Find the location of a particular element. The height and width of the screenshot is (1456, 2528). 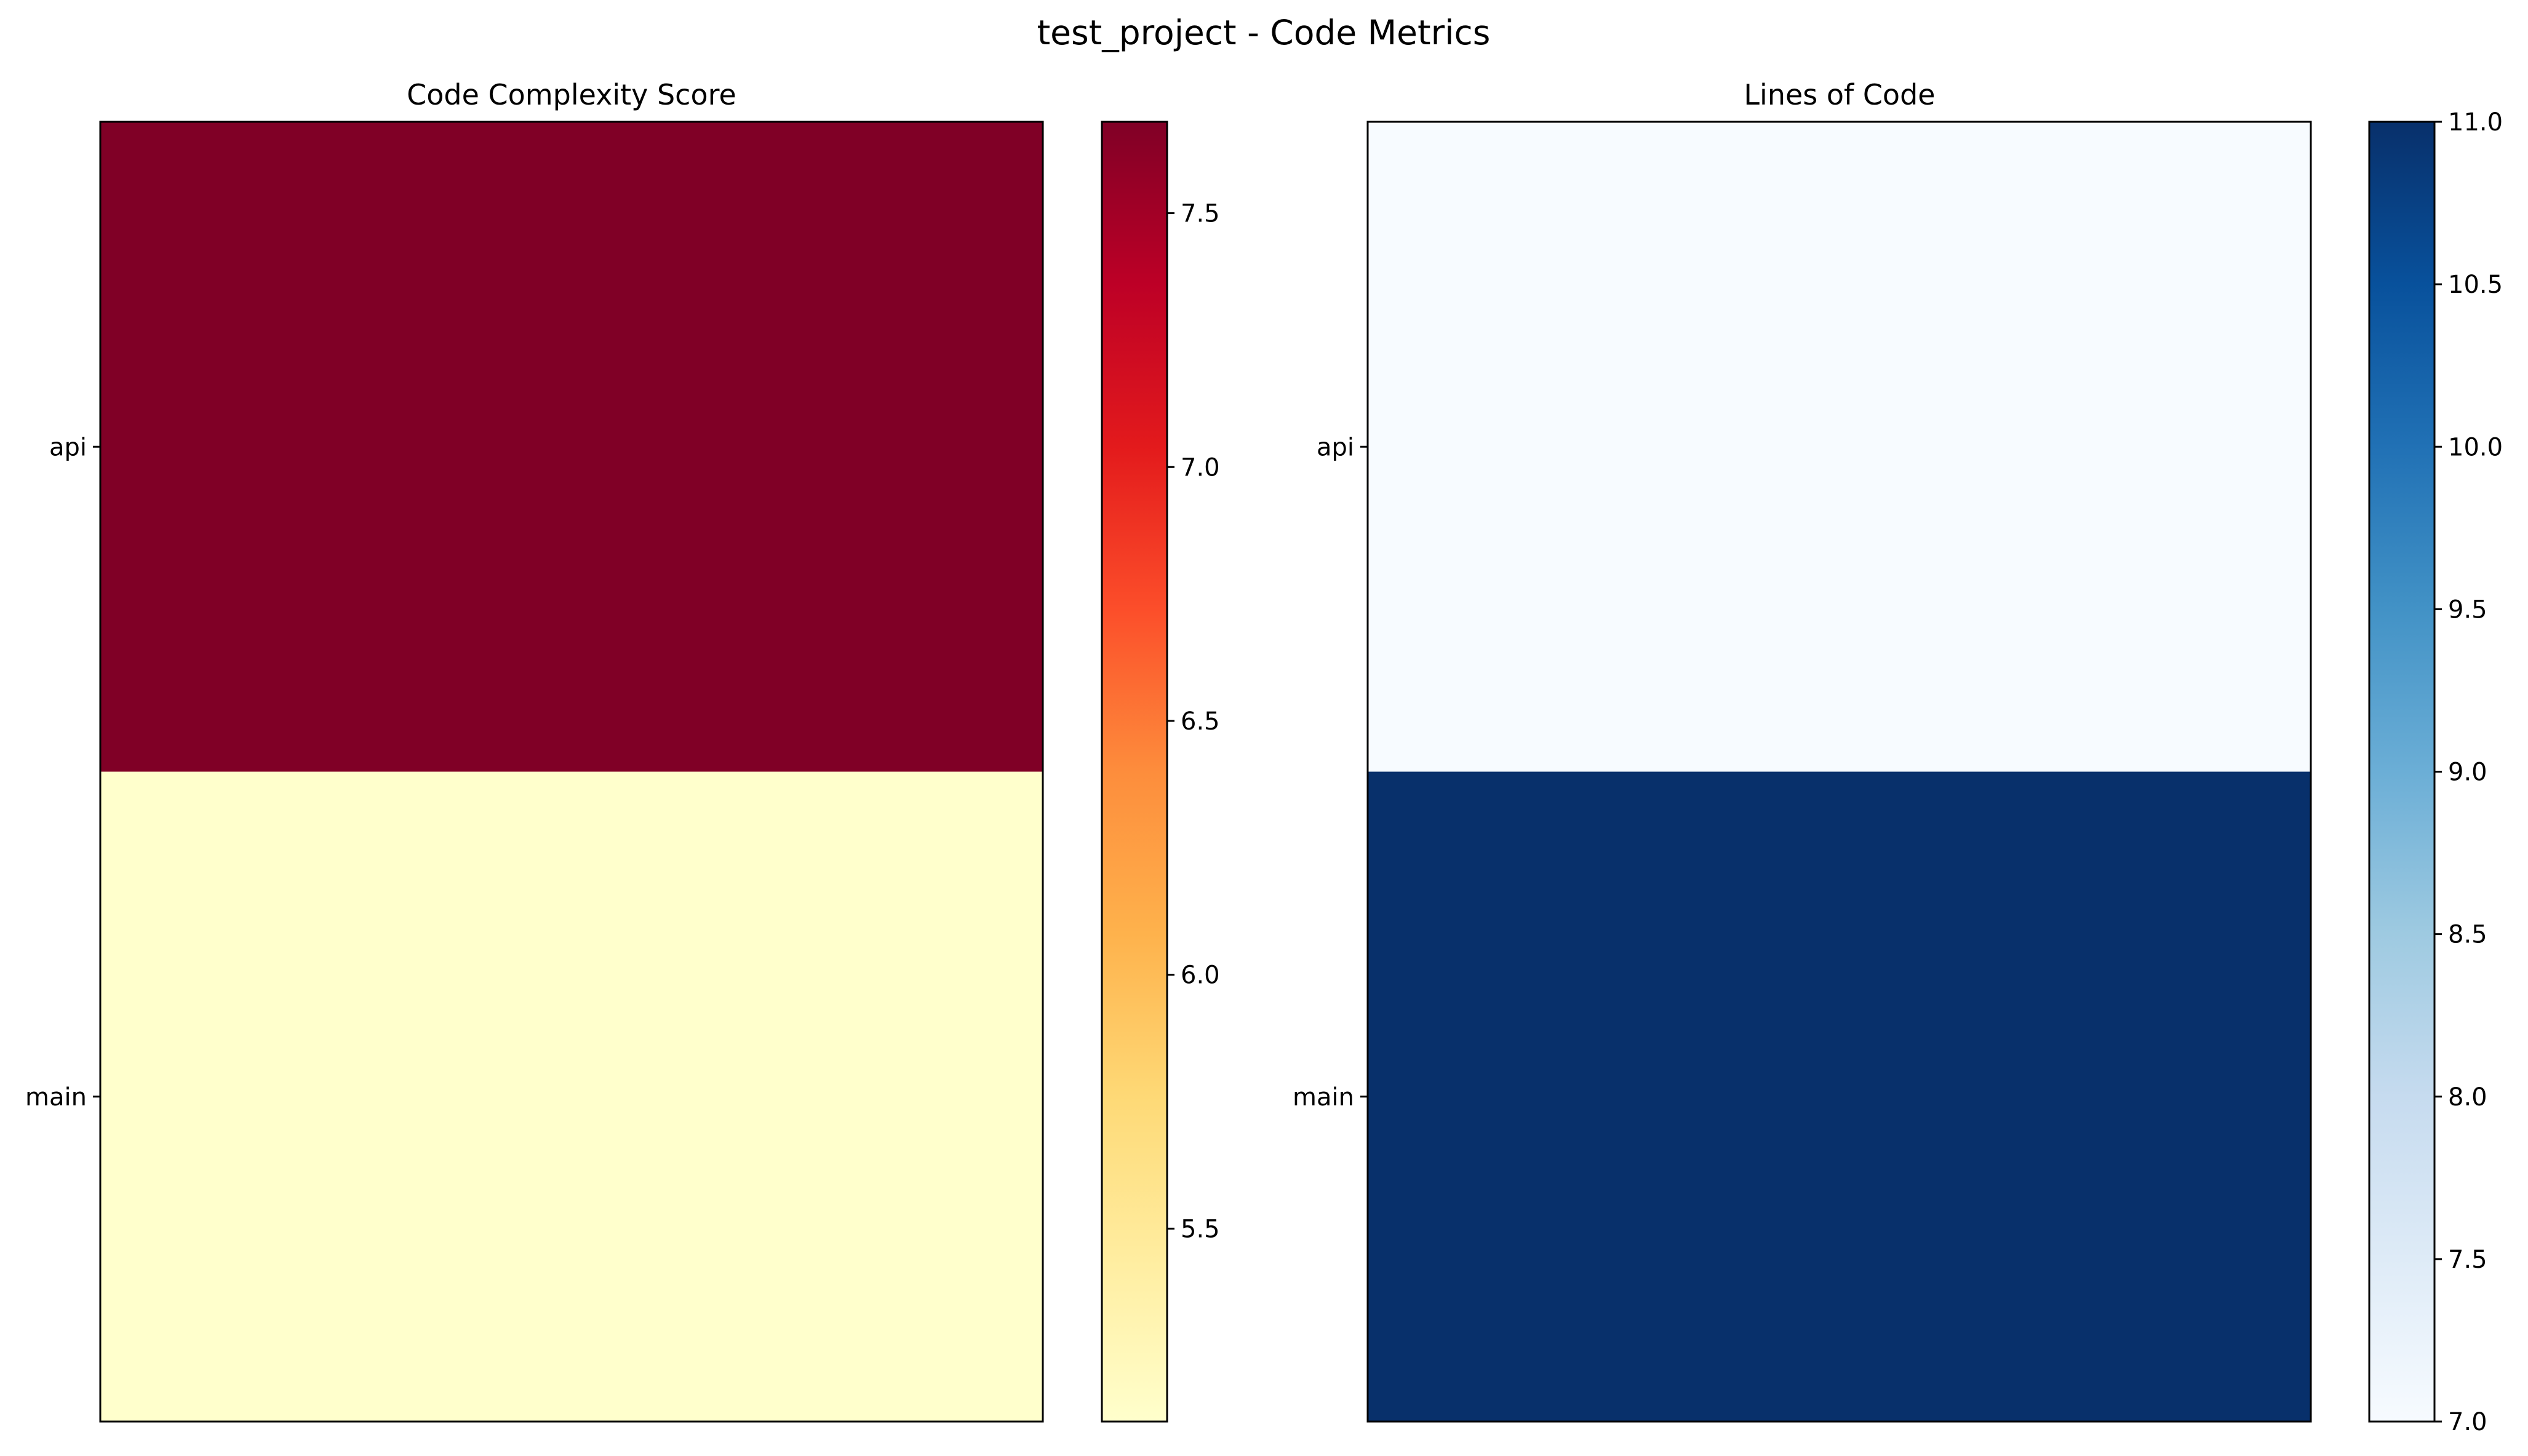

complexity-colorbar-ticks: 5.5 6.0 6.5 7.0 7.5 is located at coordinates (1193, 722).